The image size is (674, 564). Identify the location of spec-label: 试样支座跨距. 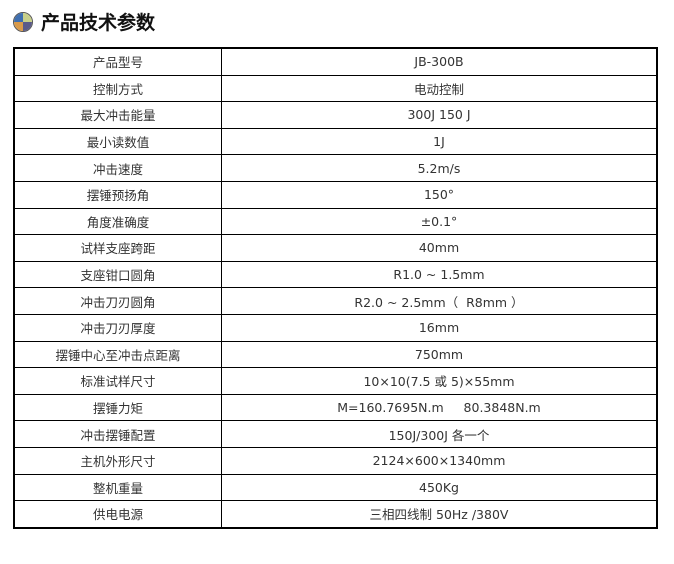
(117, 248).